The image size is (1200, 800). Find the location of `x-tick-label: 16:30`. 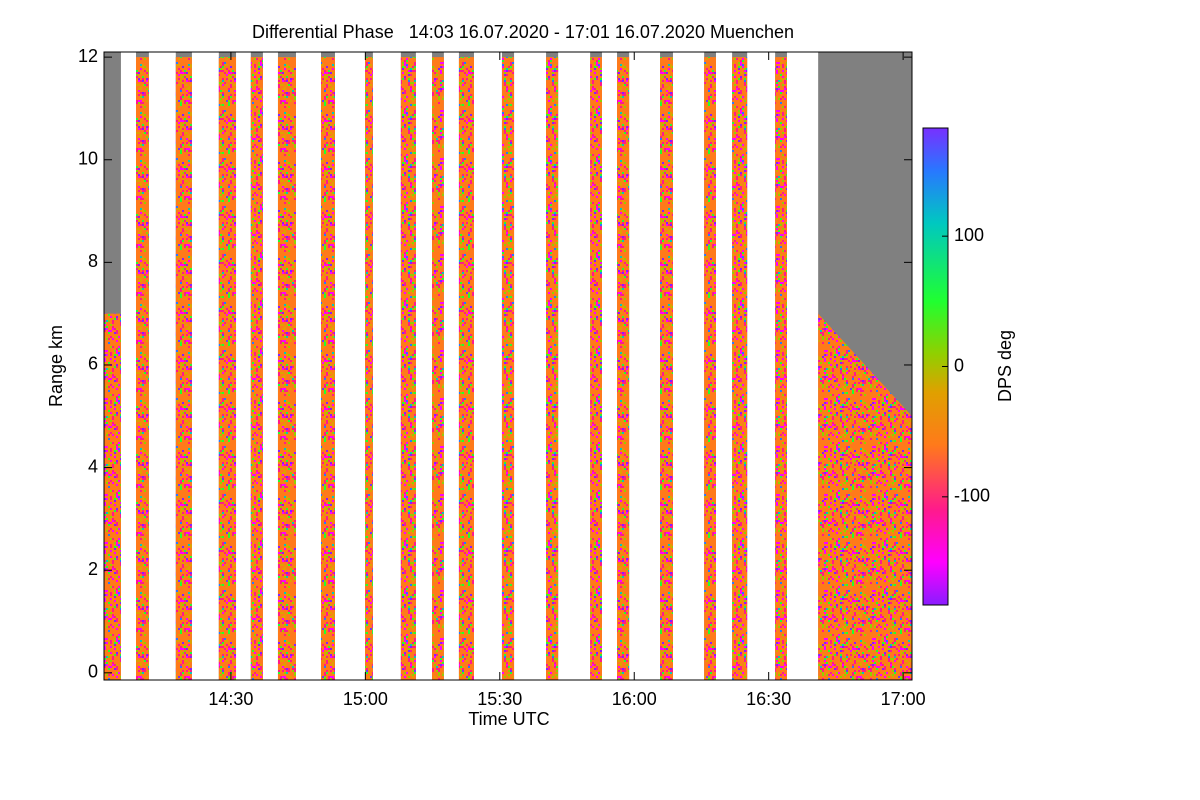

x-tick-label: 16:30 is located at coordinates (768, 699).